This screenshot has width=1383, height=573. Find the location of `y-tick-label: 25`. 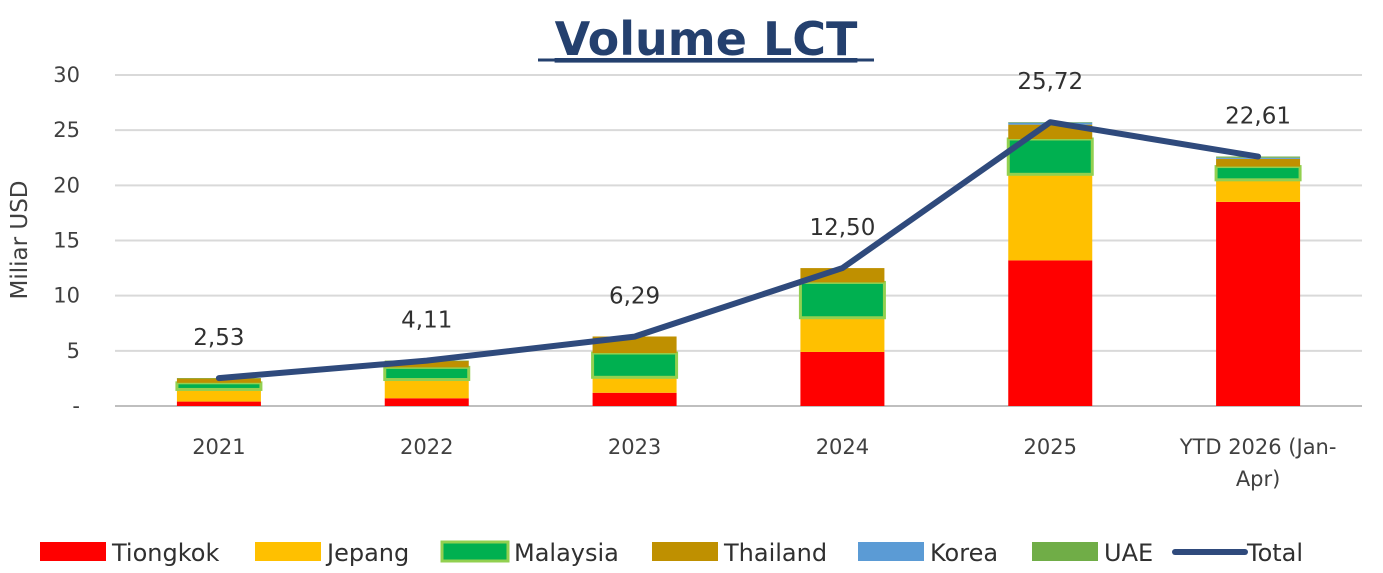

y-tick-label: 25 is located at coordinates (66, 130).